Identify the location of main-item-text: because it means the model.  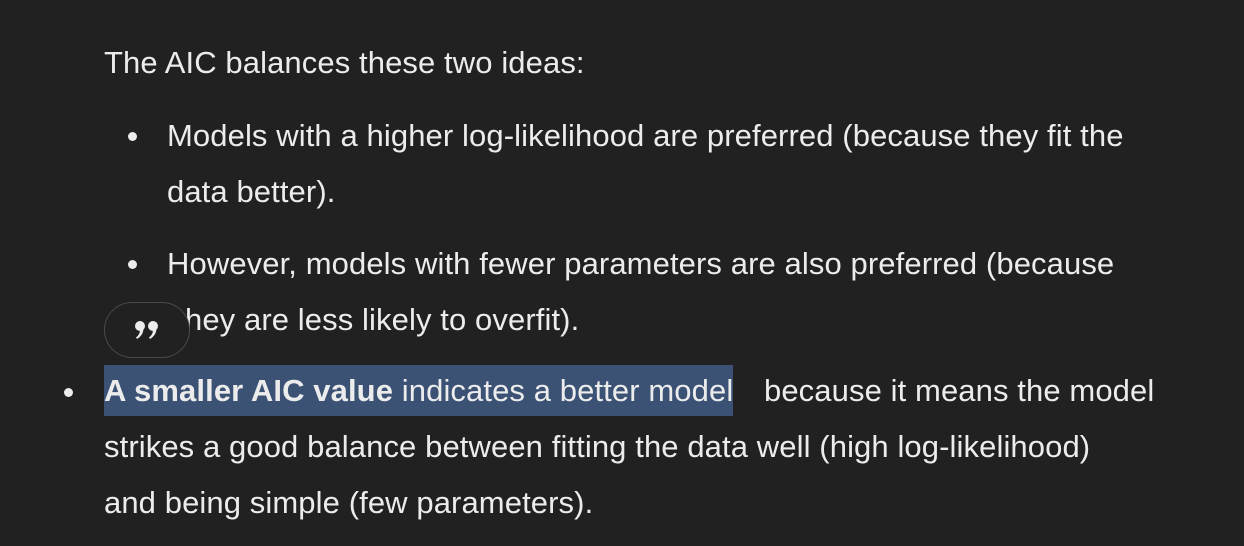
(959, 390).